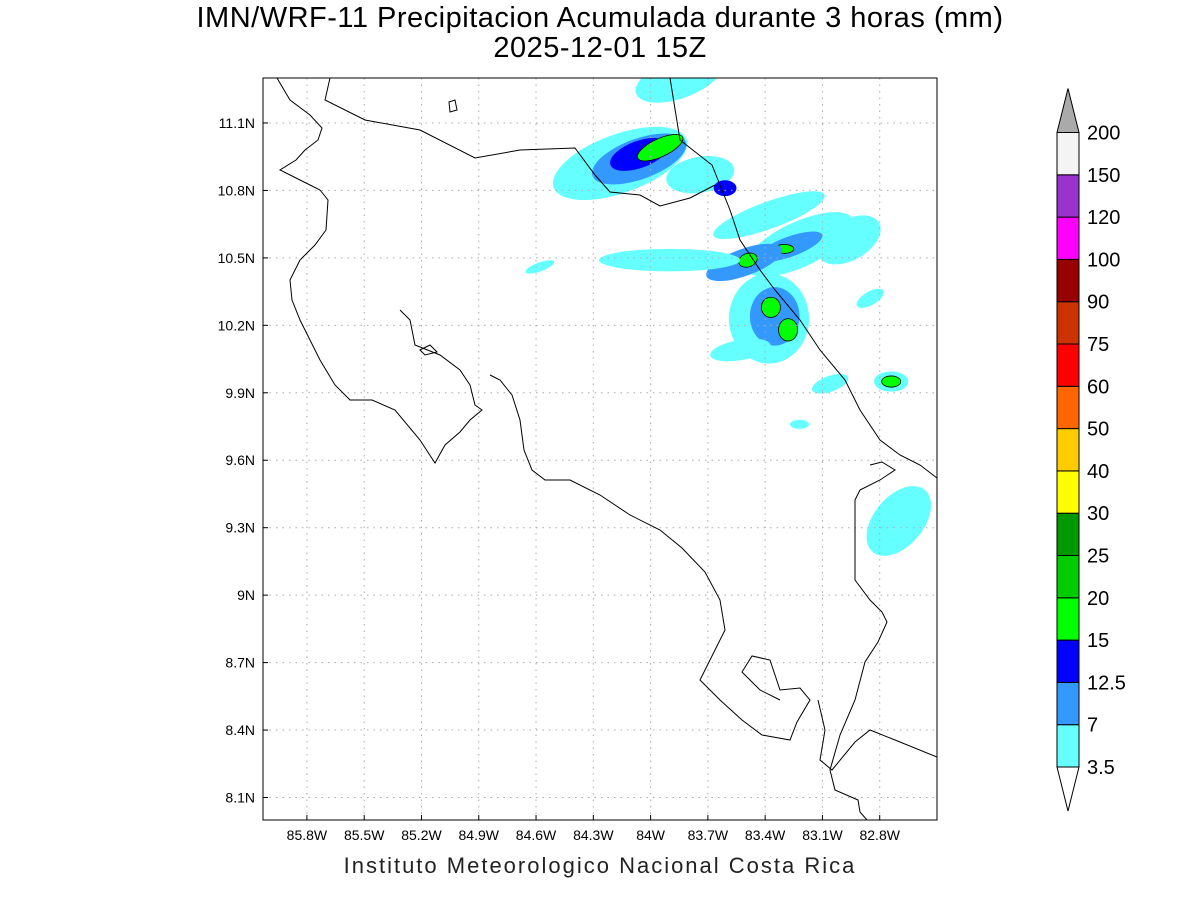 This screenshot has width=1200, height=900. I want to click on colorbar-label: 7, so click(1092, 726).